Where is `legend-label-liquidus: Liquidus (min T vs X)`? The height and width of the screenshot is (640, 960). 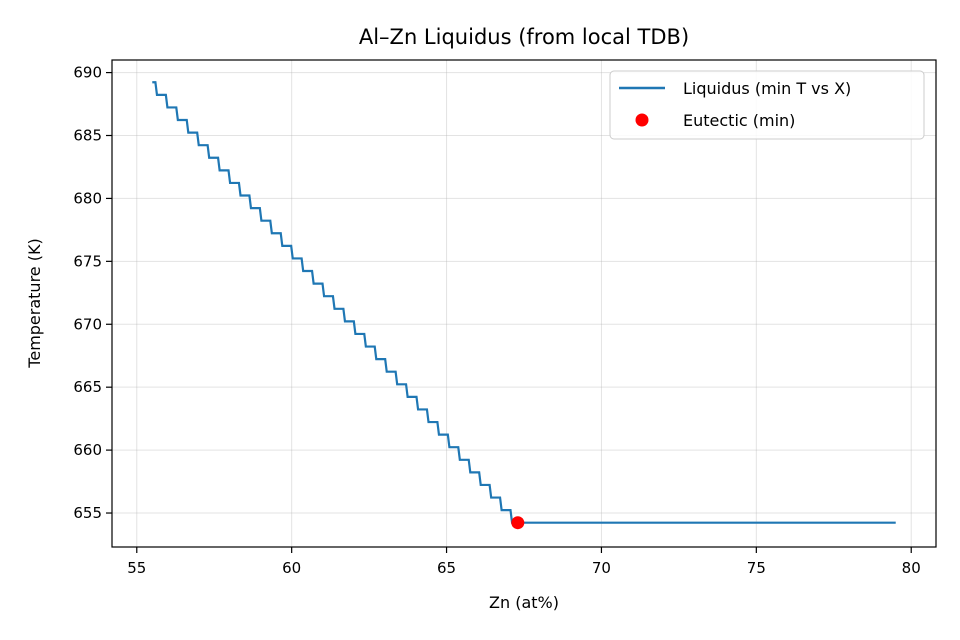
legend-label-liquidus: Liquidus (min T vs X) is located at coordinates (767, 88).